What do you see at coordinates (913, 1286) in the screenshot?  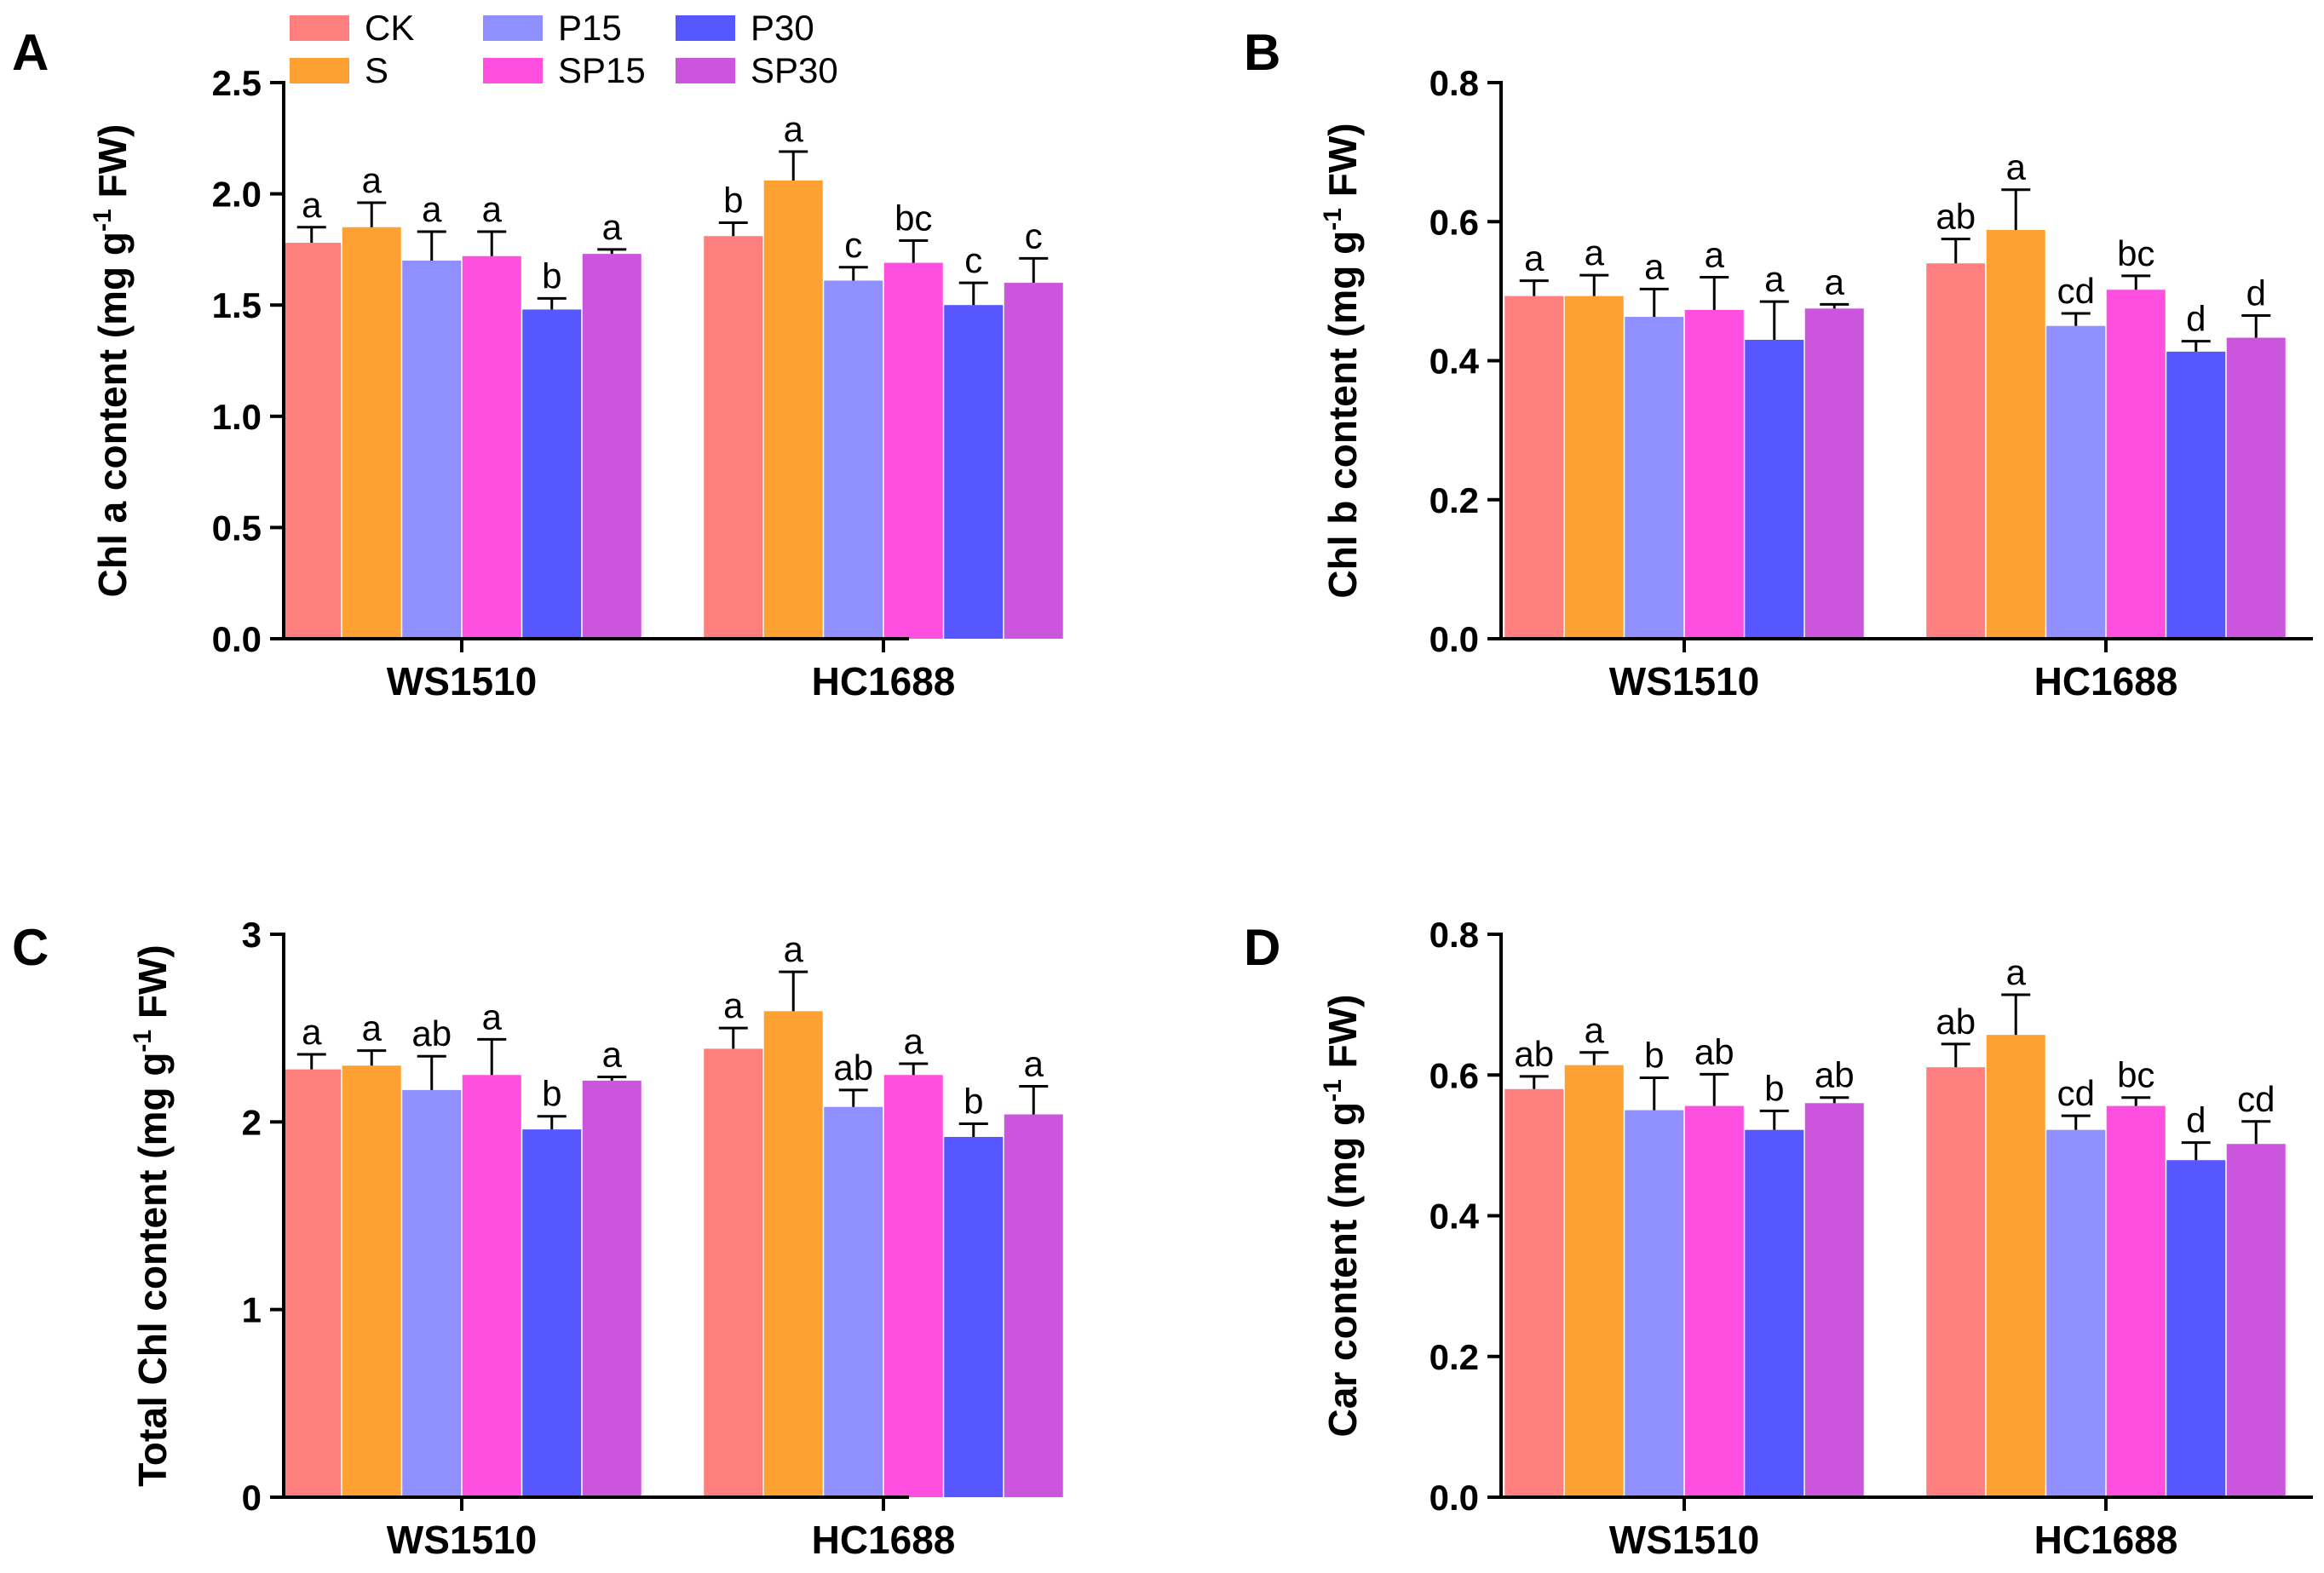 I see `bar-sp15-hc1688` at bounding box center [913, 1286].